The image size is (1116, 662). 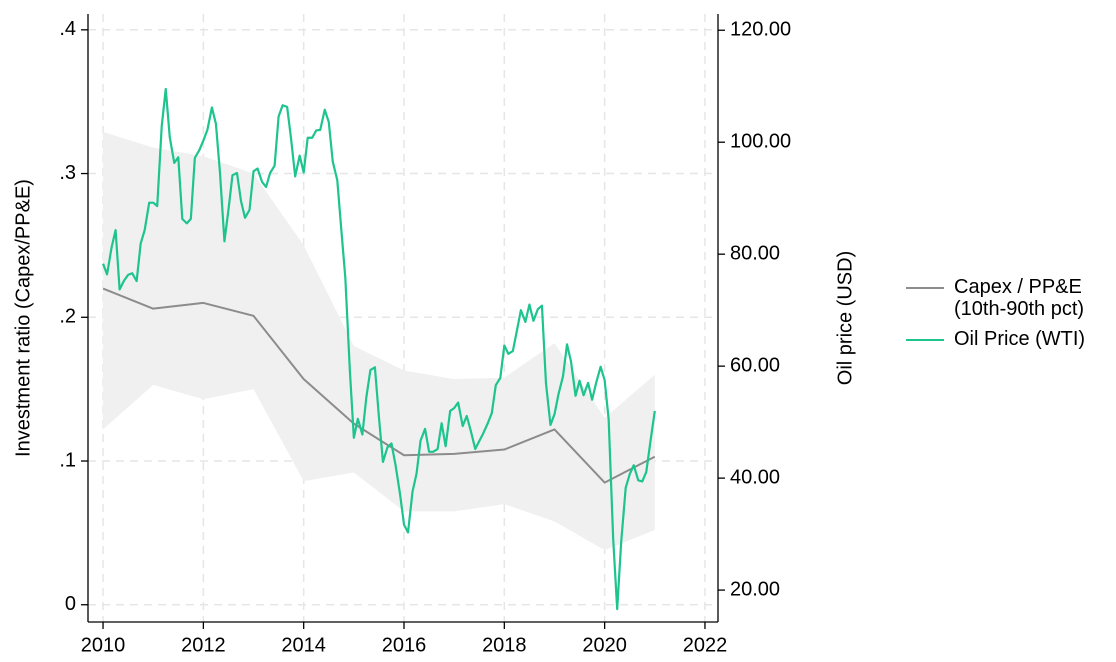 I want to click on x-tick-label: 2014, so click(x=303, y=645).